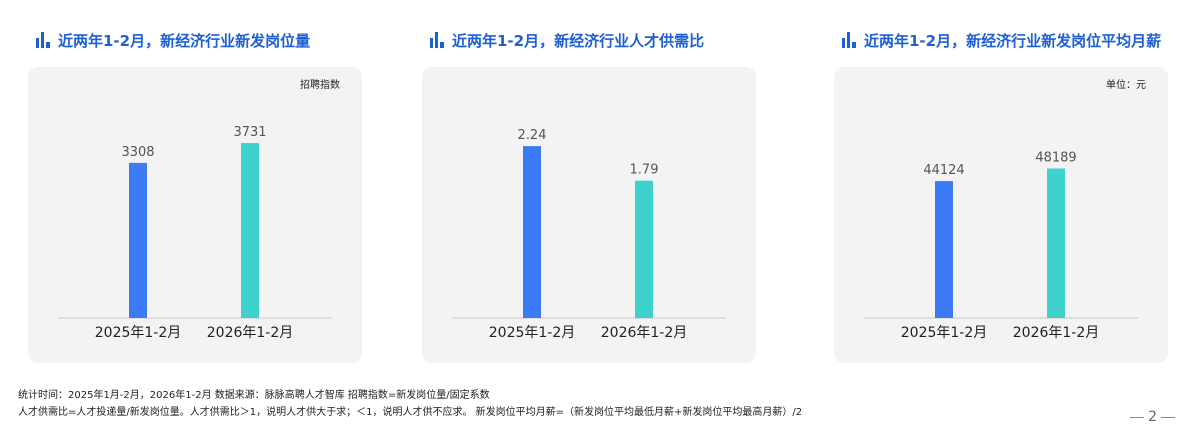 The image size is (1197, 431). Describe the element at coordinates (137, 152) in the screenshot. I see `data-label-1: 3308` at that location.